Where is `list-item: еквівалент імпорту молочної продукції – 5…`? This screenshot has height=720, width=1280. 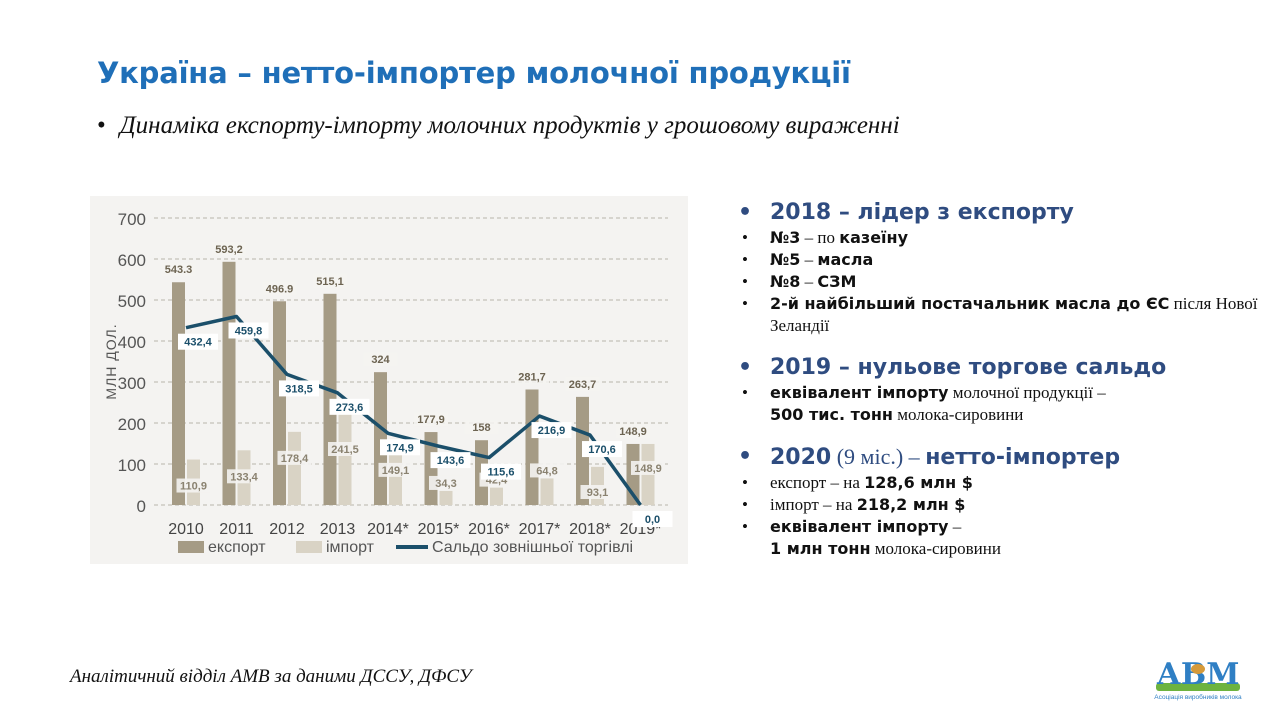
list-item: еквівалент імпорту молочної продукції – 5… is located at coordinates (998, 404).